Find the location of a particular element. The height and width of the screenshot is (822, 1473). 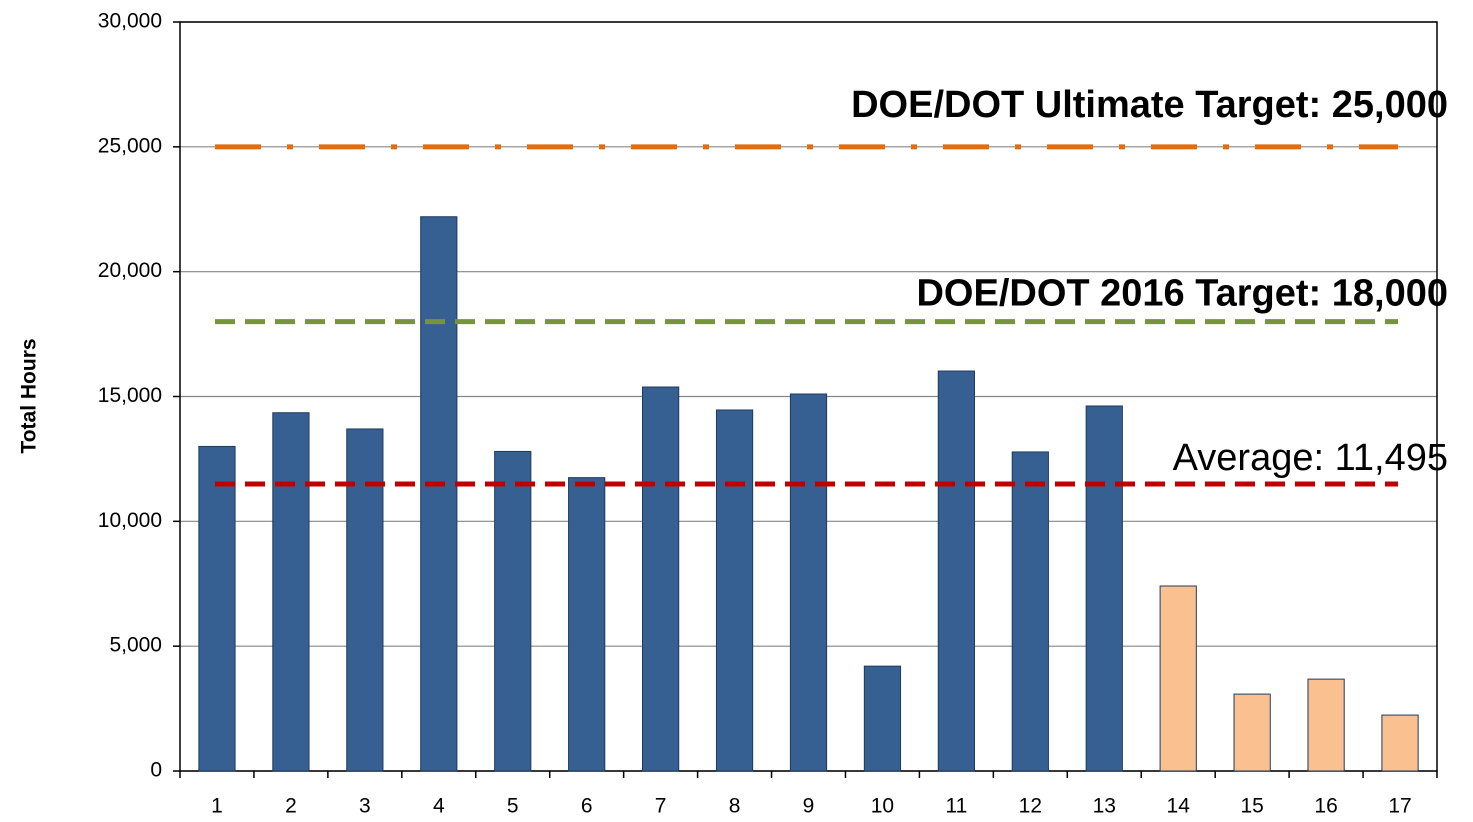

x-tick-label: 7 is located at coordinates (661, 806).